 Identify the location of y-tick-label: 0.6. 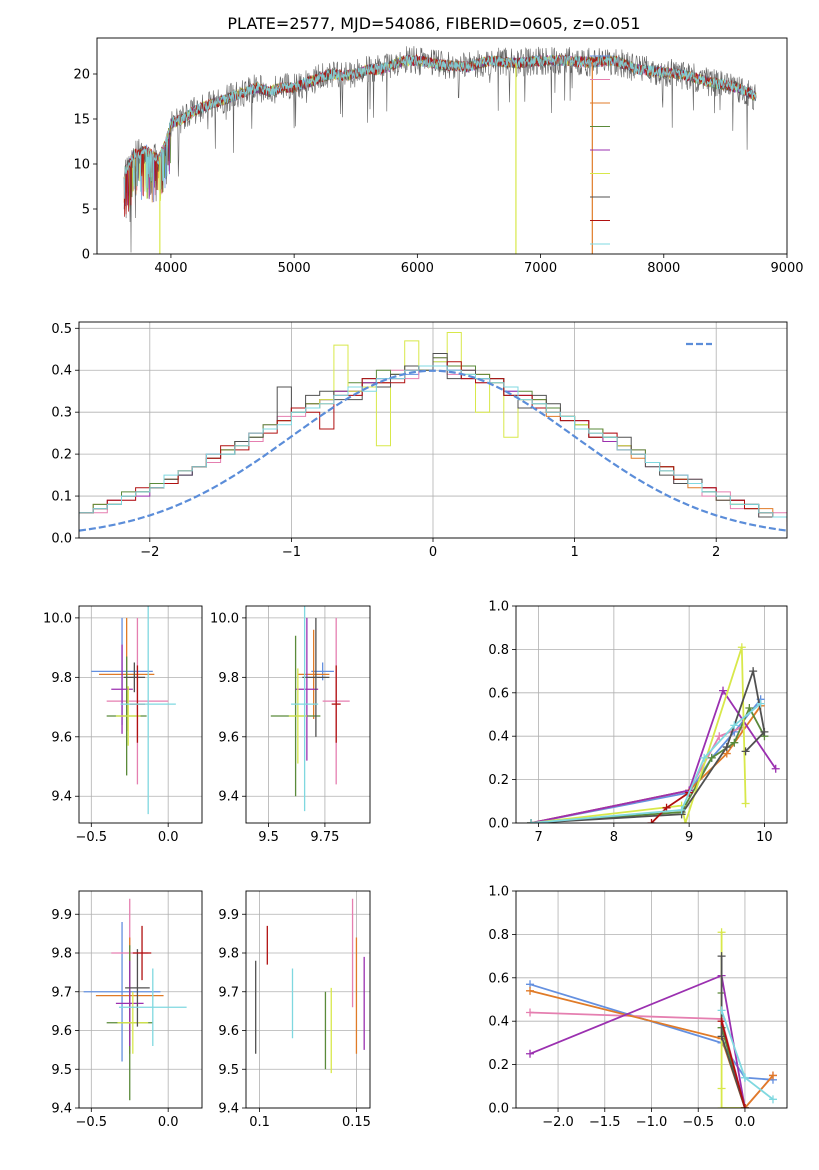
(498, 978).